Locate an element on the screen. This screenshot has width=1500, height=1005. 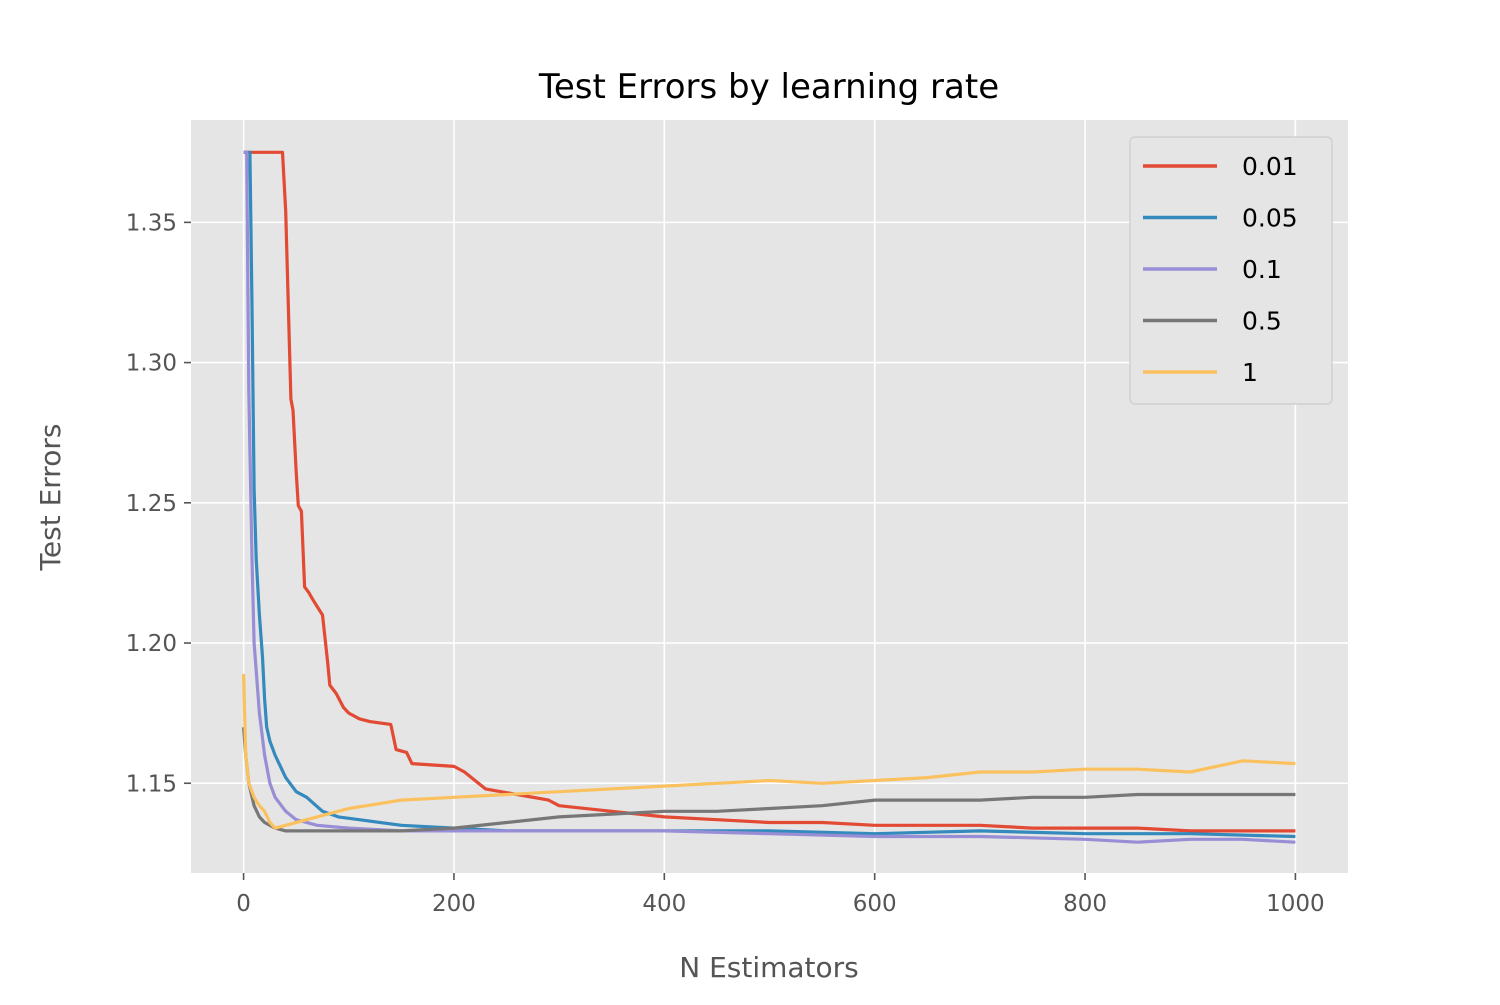
x-tick-label: 400 is located at coordinates (664, 904).